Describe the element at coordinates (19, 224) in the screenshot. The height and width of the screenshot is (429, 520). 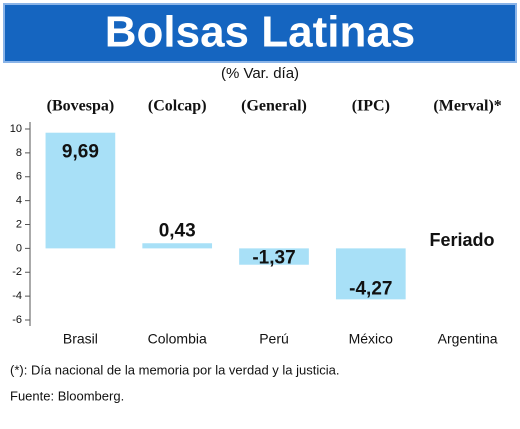
I see `y-tick-label: 2` at that location.